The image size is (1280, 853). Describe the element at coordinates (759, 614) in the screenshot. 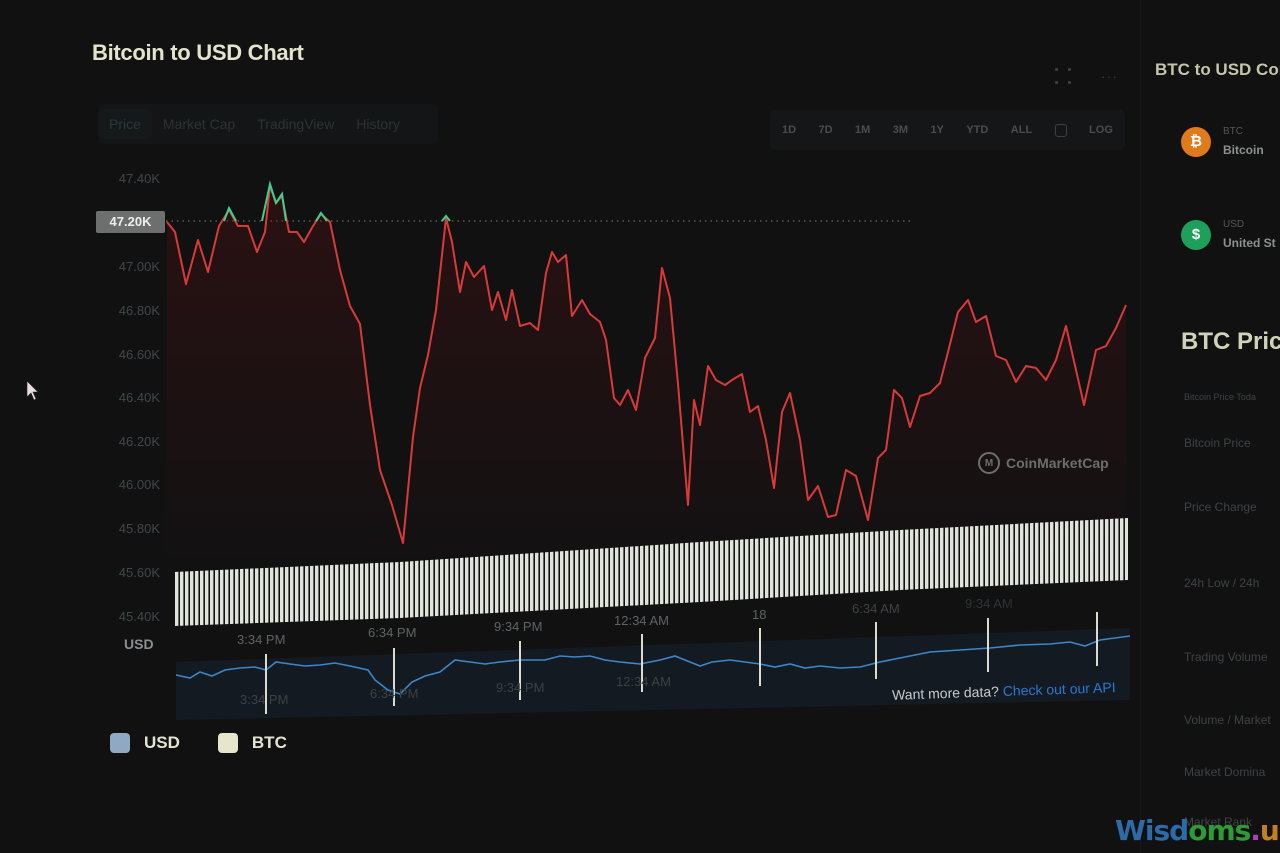

I see `x-tick: 18` at that location.